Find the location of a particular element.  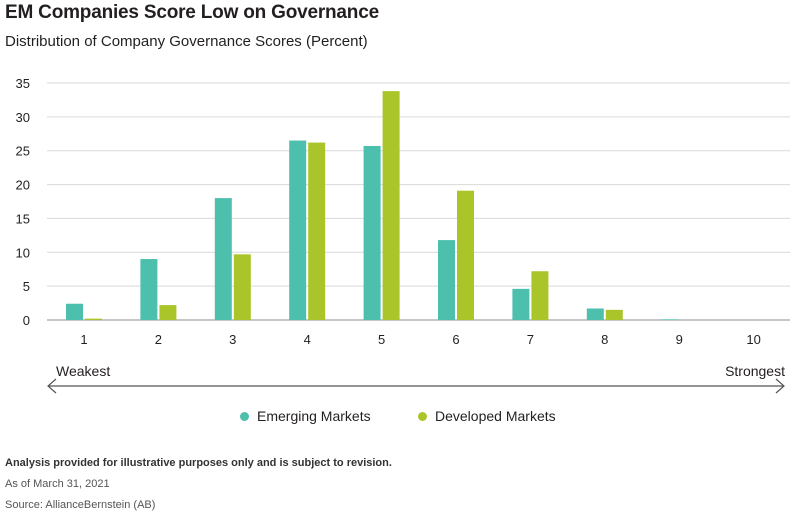

legend-label-emerging: Emerging Markets is located at coordinates (314, 416).